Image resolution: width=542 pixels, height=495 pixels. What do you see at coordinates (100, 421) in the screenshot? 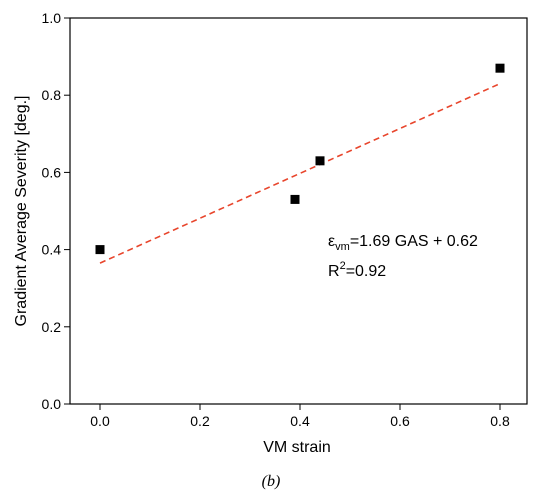
I see `x-tick-label: 0.0` at bounding box center [100, 421].